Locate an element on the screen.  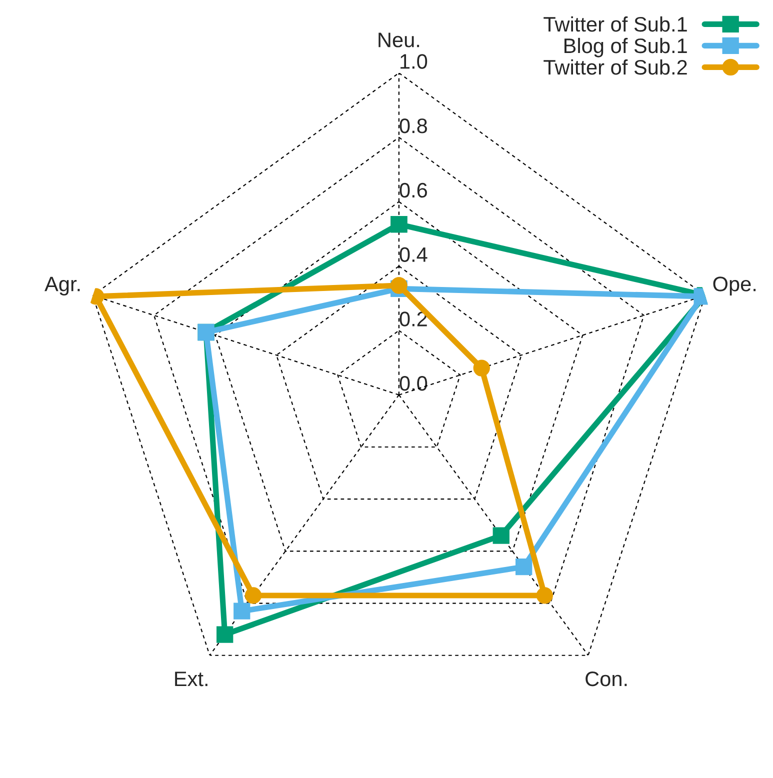
spoke-label: Con. is located at coordinates (606, 679).